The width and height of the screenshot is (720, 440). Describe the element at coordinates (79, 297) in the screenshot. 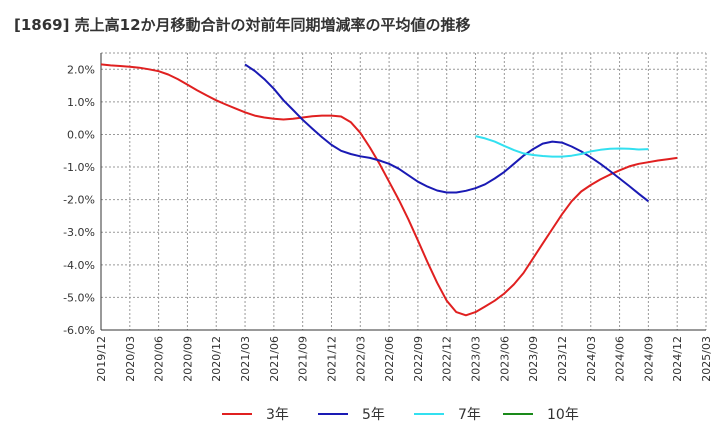

I see `y-tick-label: -5.0%` at that location.